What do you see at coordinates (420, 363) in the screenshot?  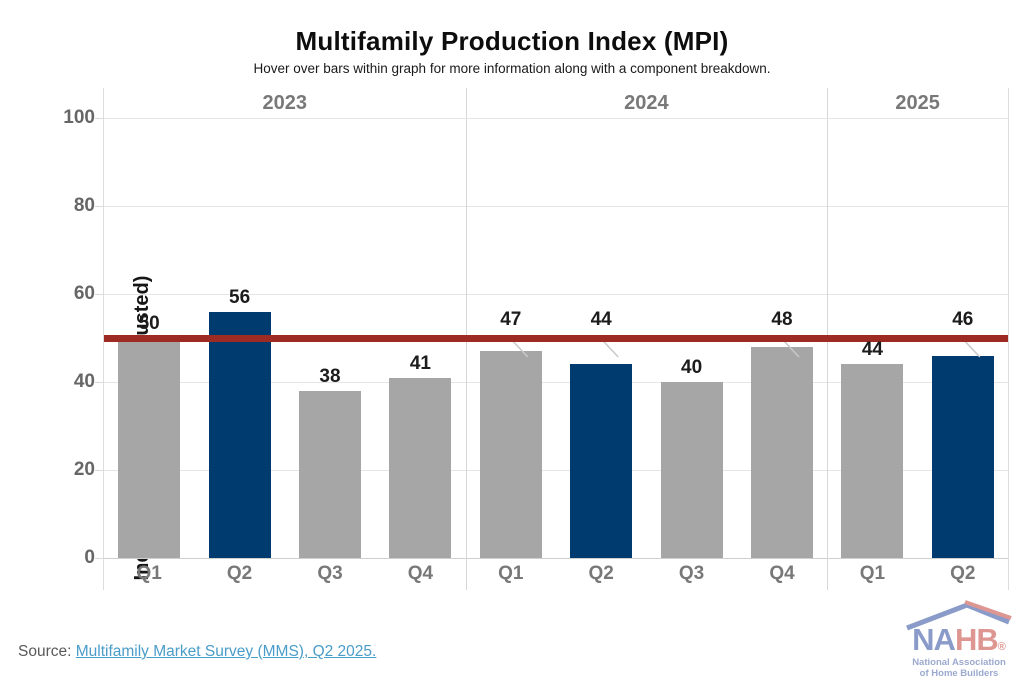 I see `bar-value-label-2023-Q4: 41` at bounding box center [420, 363].